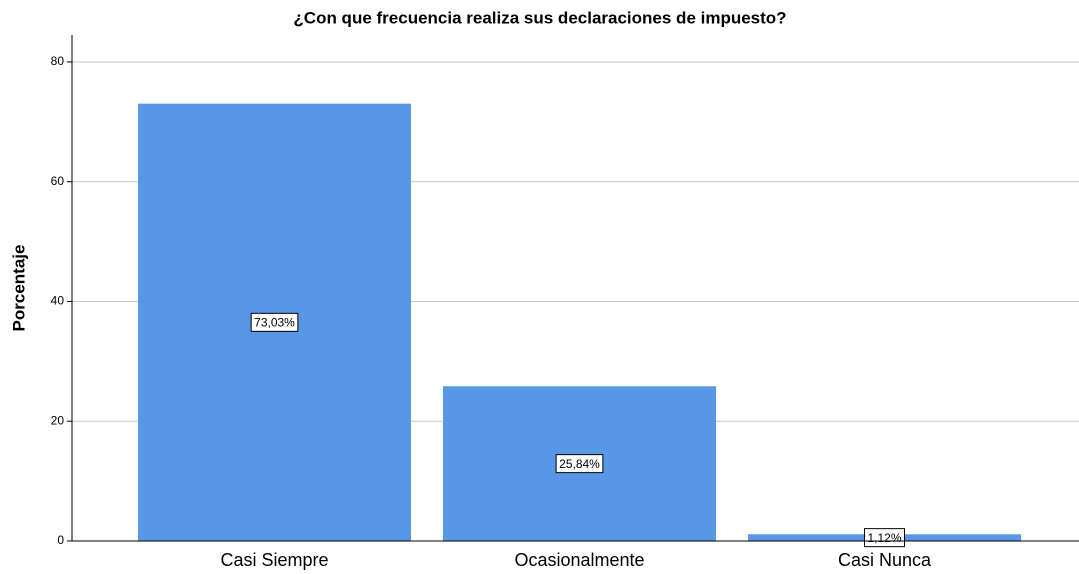 Image resolution: width=1079 pixels, height=574 pixels. I want to click on x-tick-label: Ocasionalmente, so click(579, 560).